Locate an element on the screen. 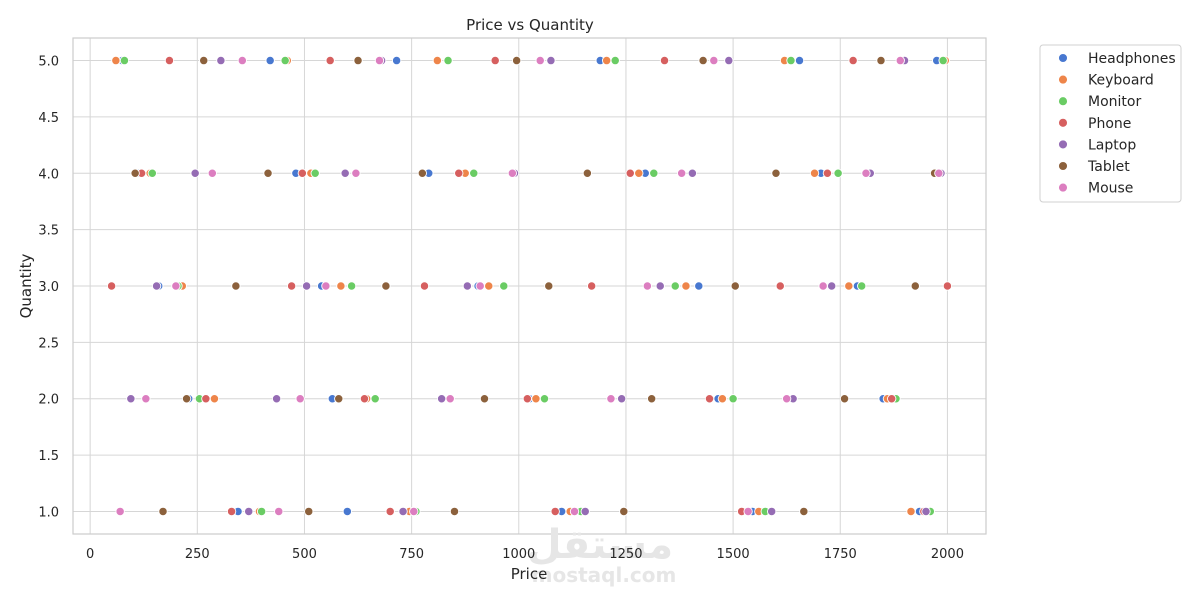 This screenshot has width=1200, height=600. legend-item-headphones: Headphones is located at coordinates (1117, 59).